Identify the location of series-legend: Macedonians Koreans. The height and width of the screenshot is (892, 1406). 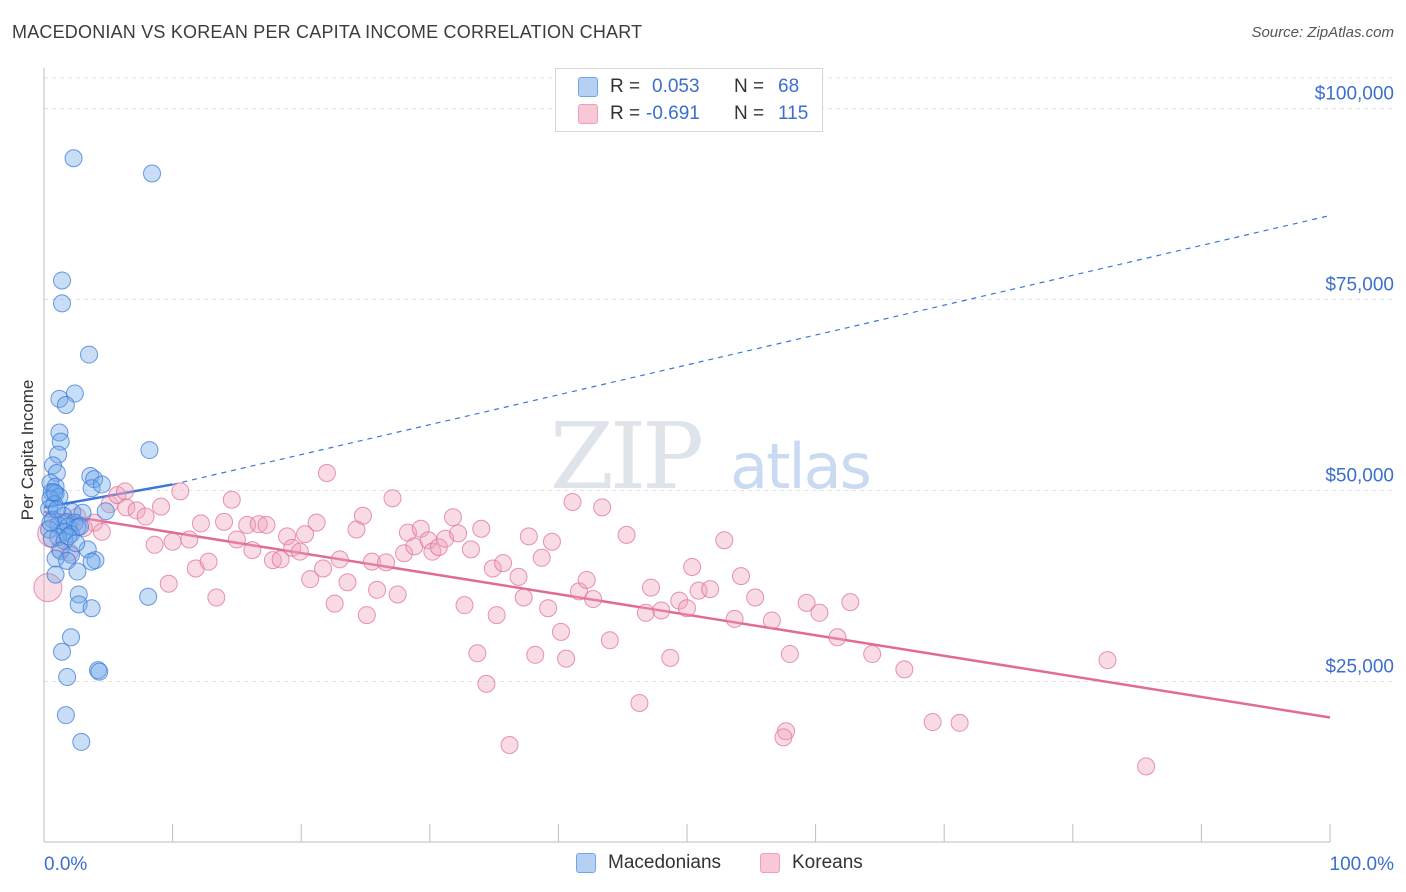
(703, 865).